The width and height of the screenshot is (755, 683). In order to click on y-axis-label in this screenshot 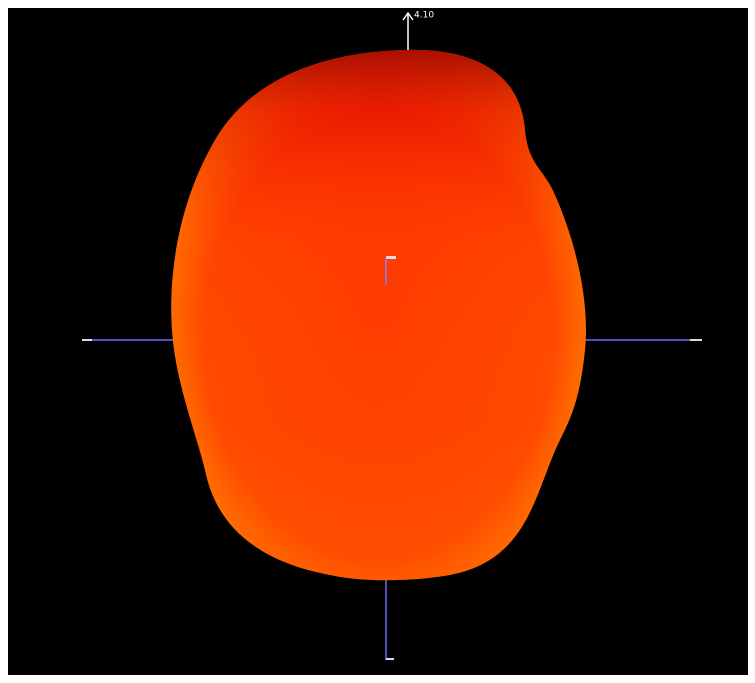, I will do `click(391, 257)`.